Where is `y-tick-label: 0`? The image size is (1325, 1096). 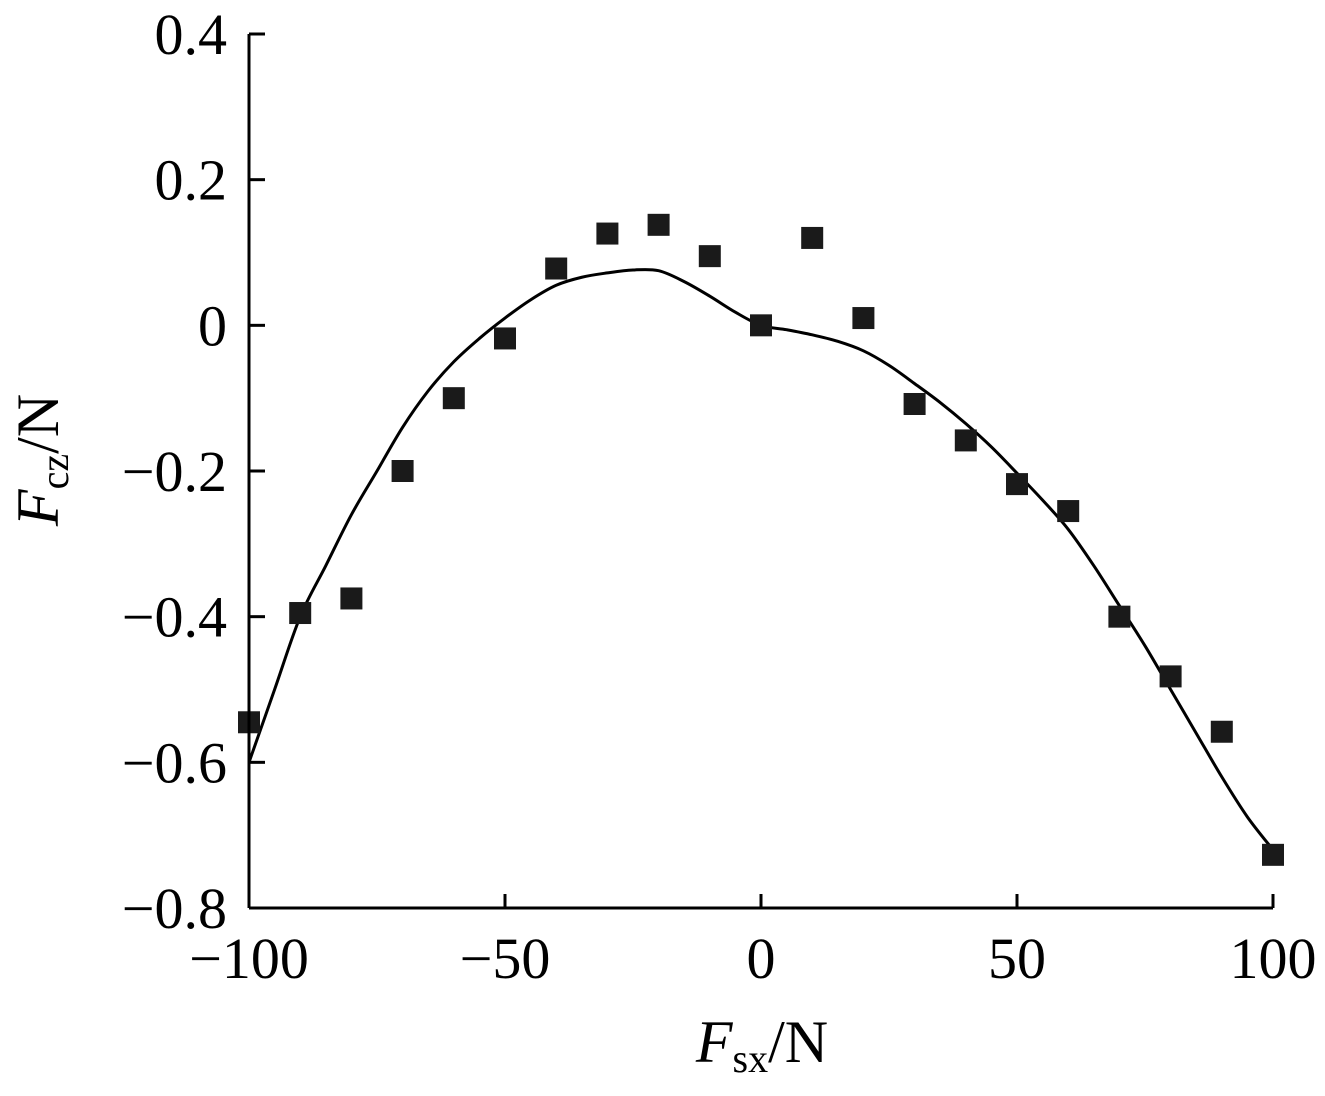 y-tick-label: 0 is located at coordinates (212, 325).